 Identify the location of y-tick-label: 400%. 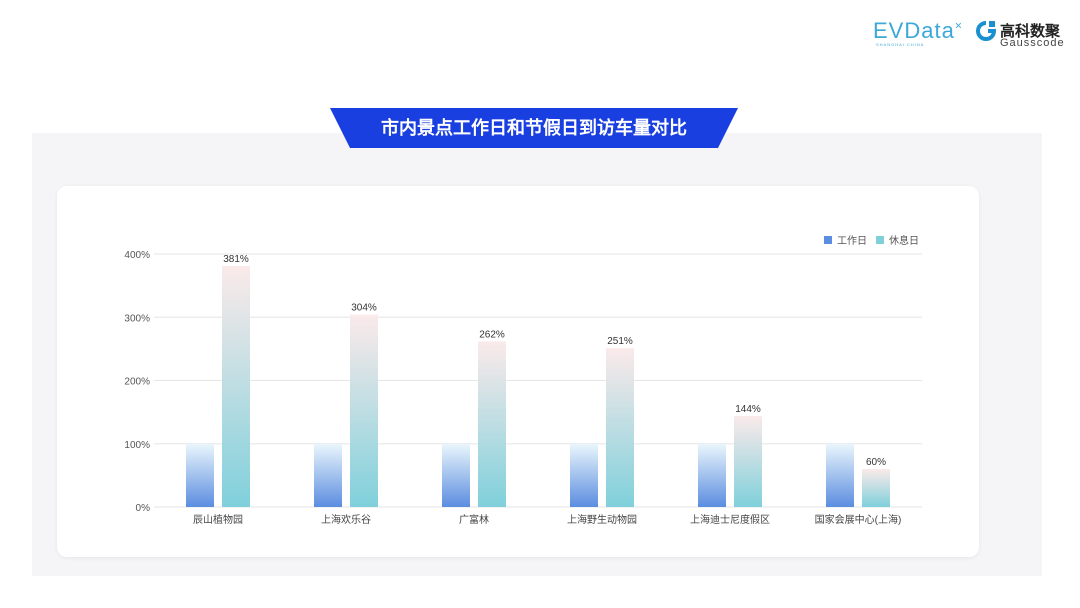
(137, 255).